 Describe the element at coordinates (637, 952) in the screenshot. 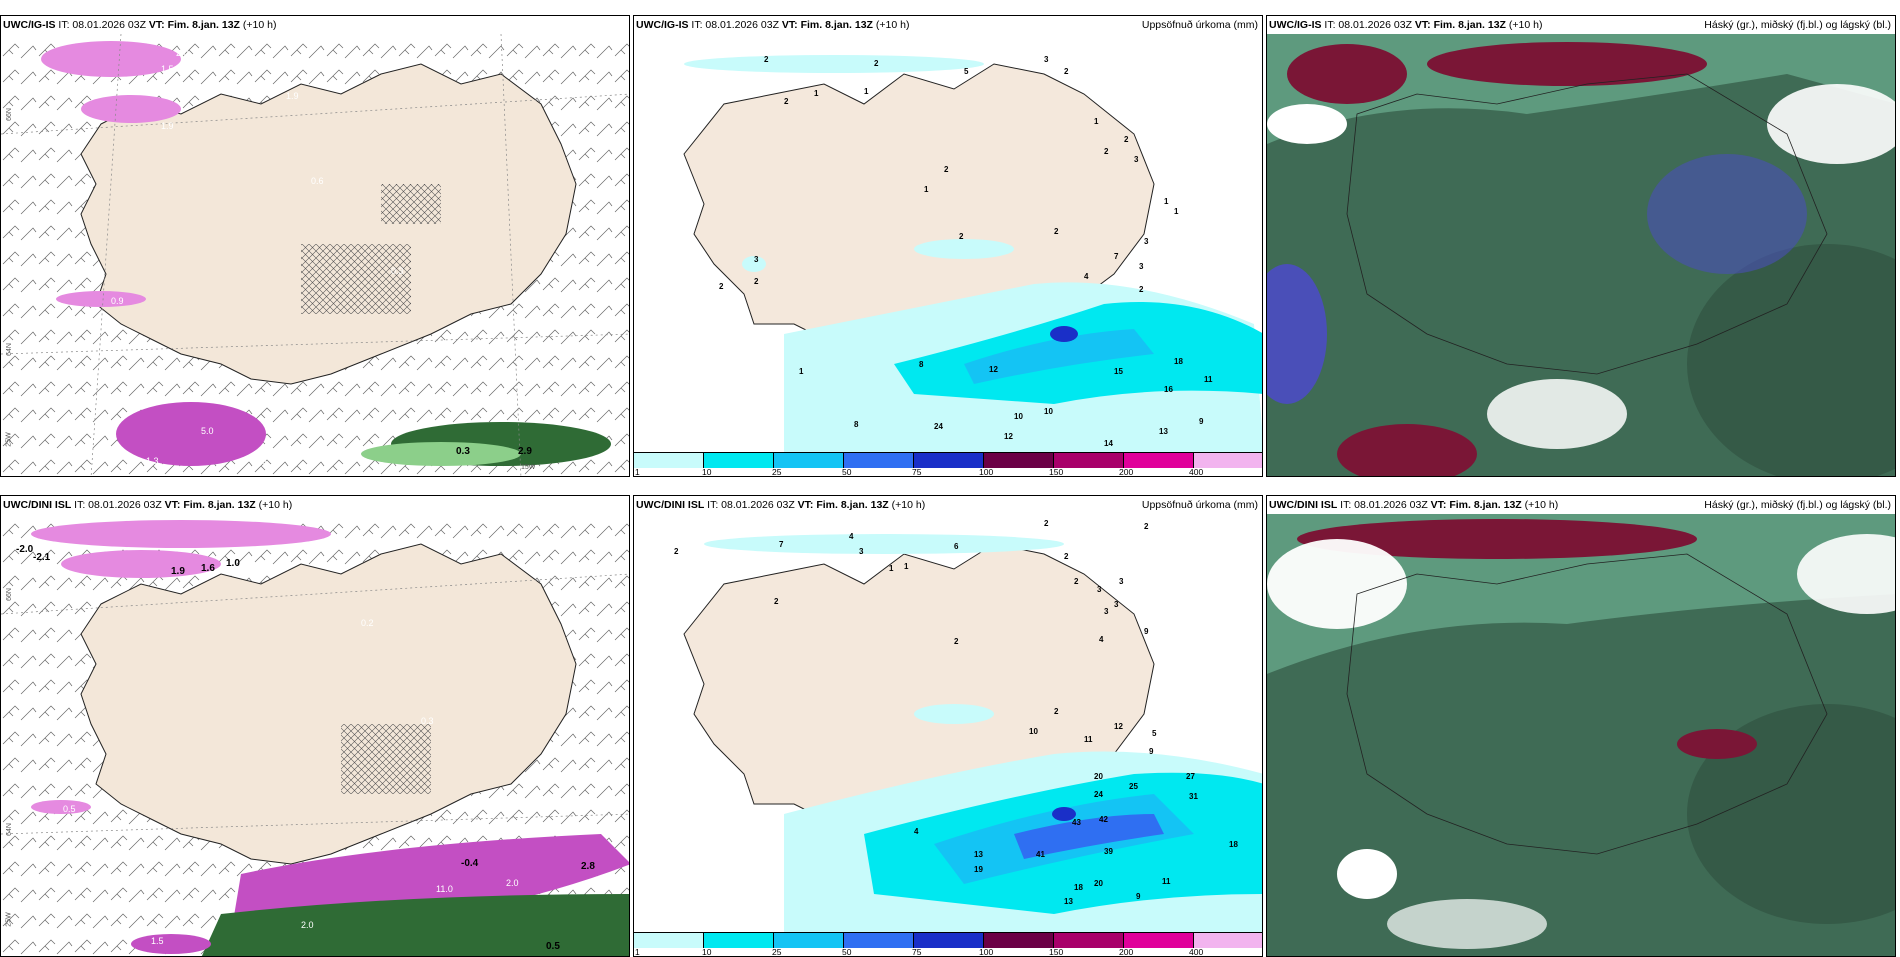

I see `colorbar-label: 1` at that location.